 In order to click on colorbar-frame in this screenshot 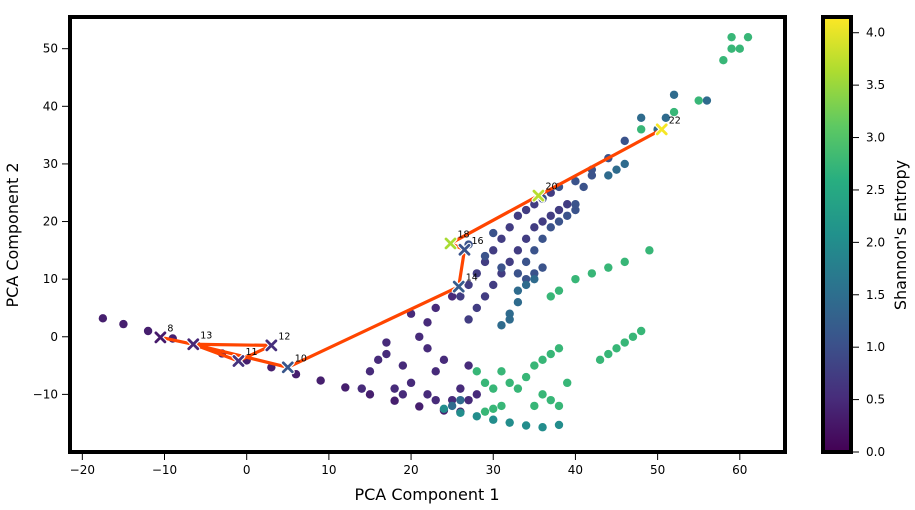, I will do `click(837, 234)`.